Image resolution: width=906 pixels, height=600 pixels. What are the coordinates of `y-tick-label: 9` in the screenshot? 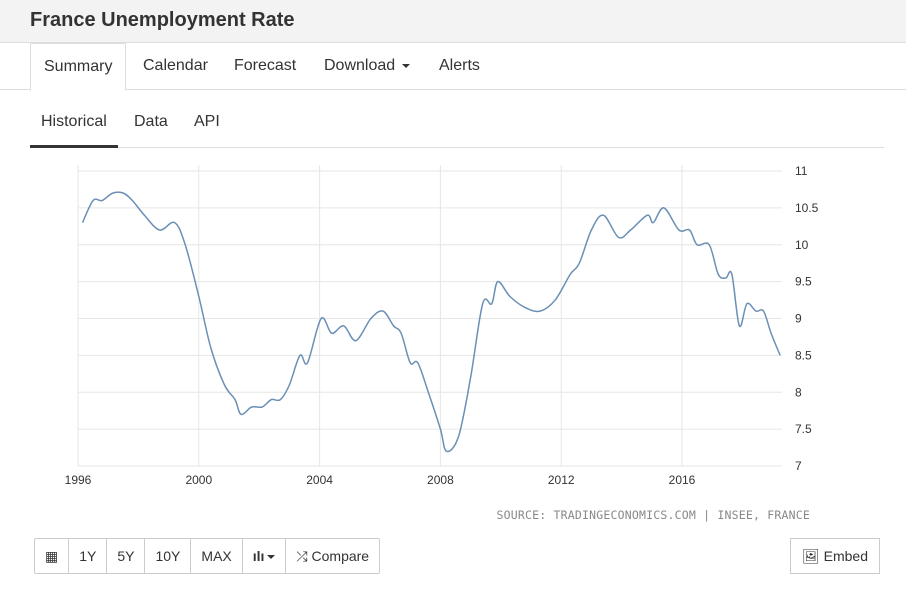 It's located at (798, 319).